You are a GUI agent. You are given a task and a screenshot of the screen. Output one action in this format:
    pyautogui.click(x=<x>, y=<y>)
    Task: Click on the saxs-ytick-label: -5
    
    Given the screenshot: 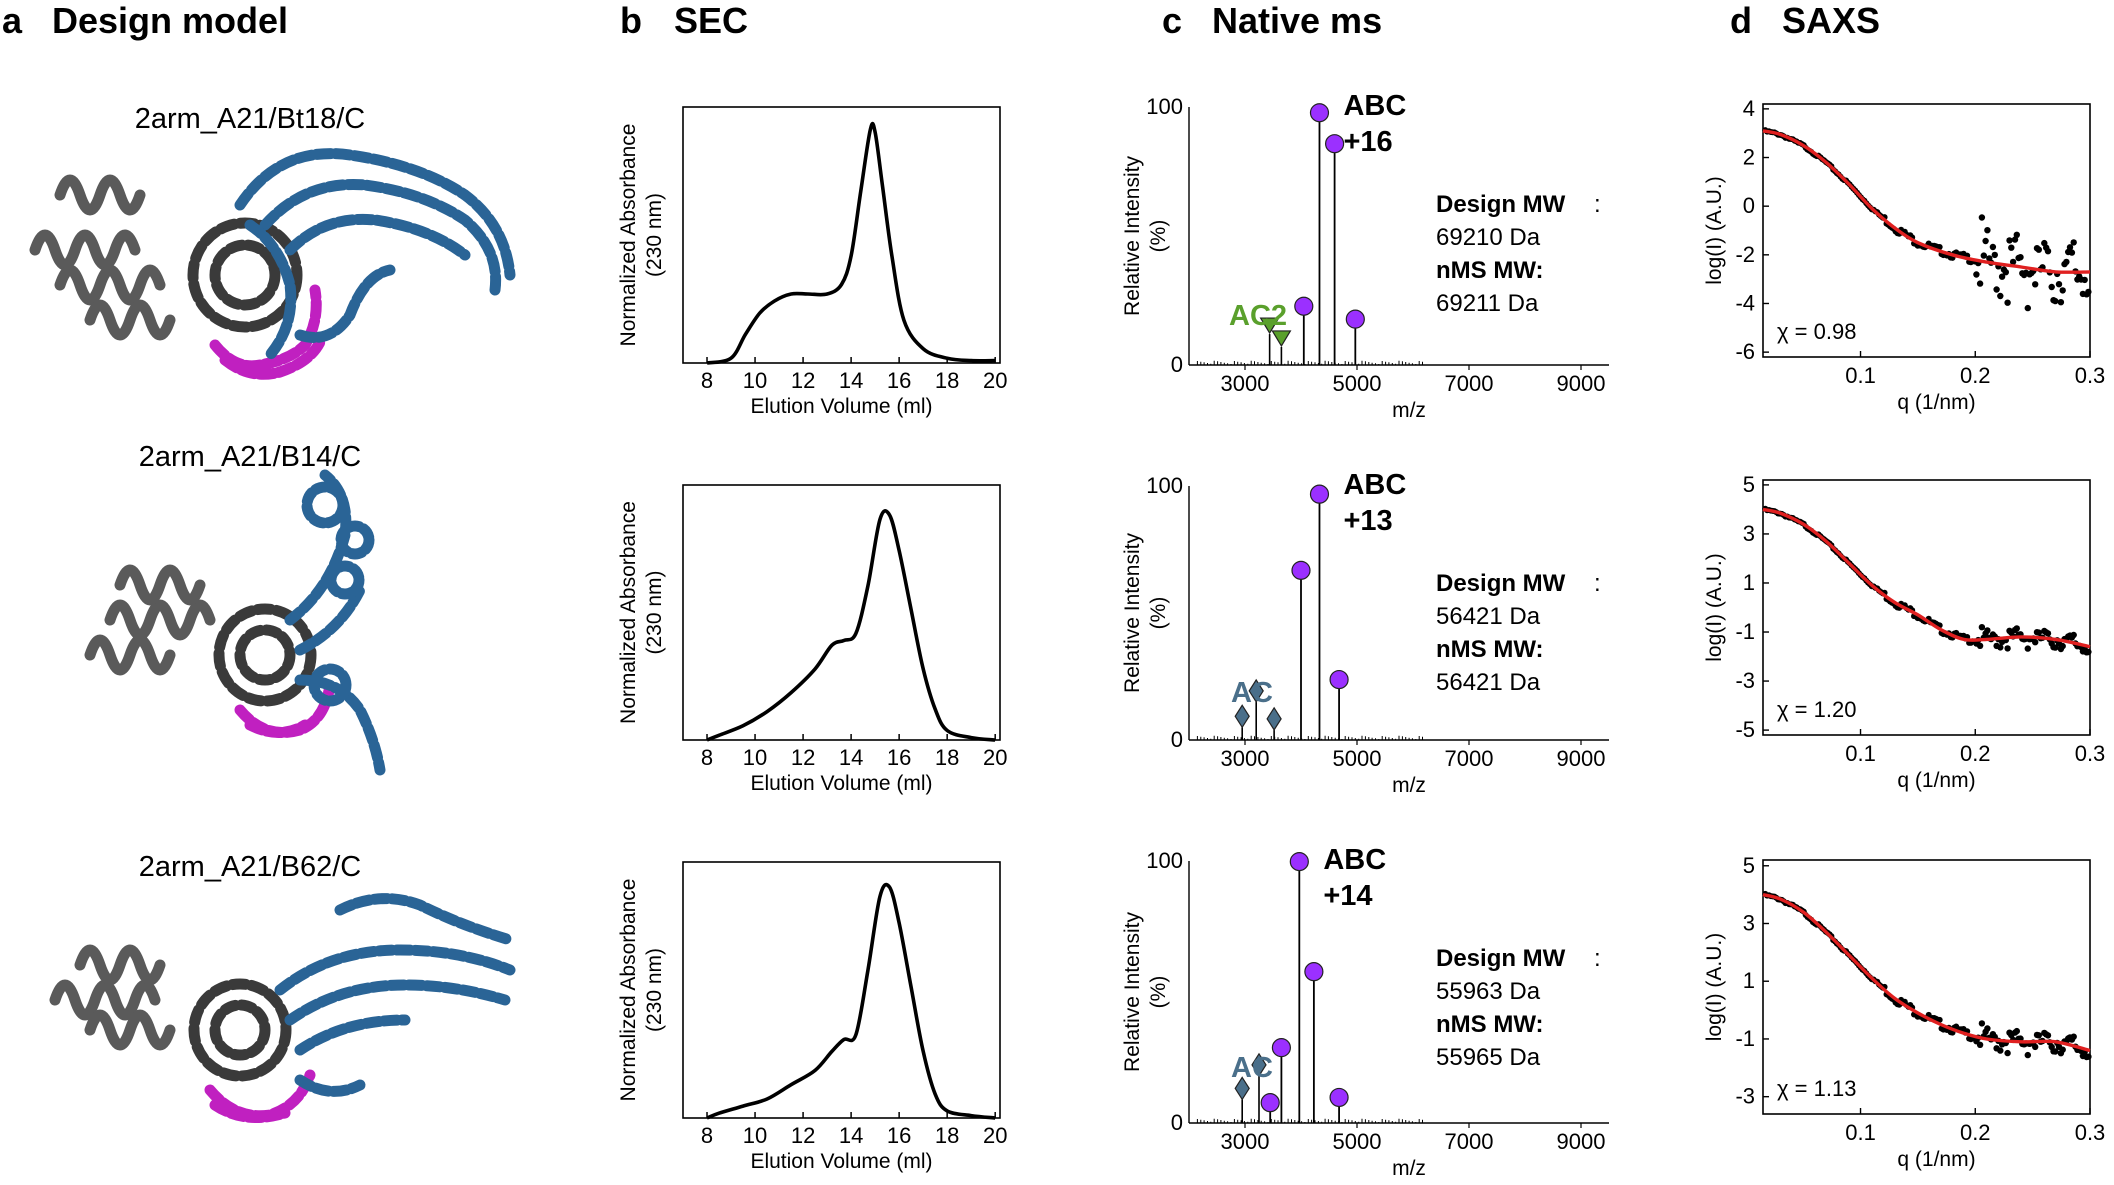 What is the action you would take?
    pyautogui.click(x=1745, y=729)
    